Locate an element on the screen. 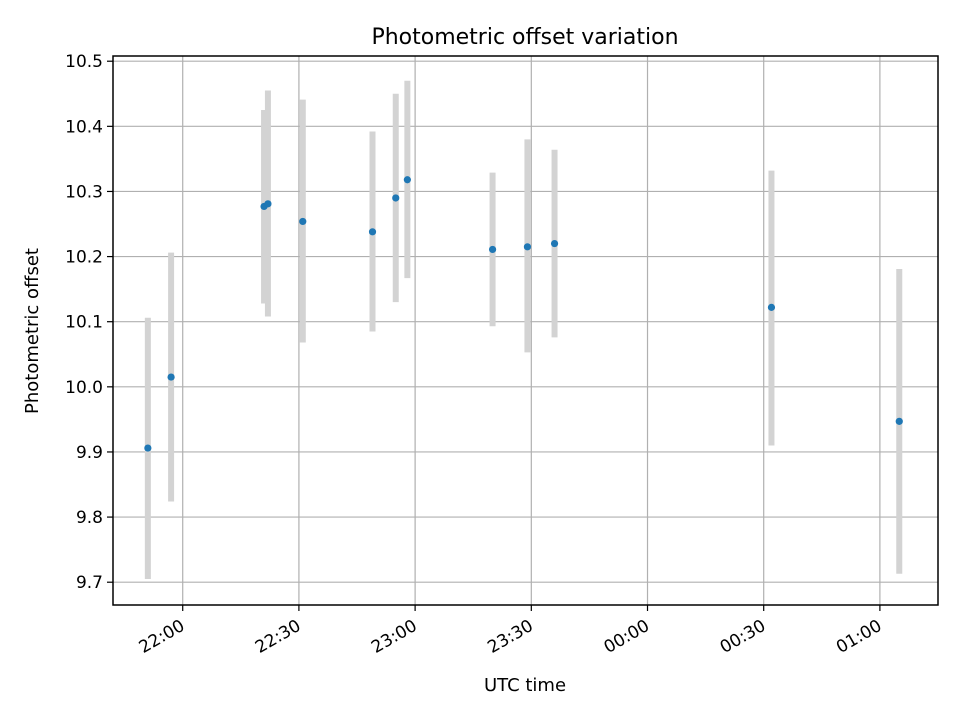 The width and height of the screenshot is (960, 720). x-tick-label: 00:00 is located at coordinates (627, 637).